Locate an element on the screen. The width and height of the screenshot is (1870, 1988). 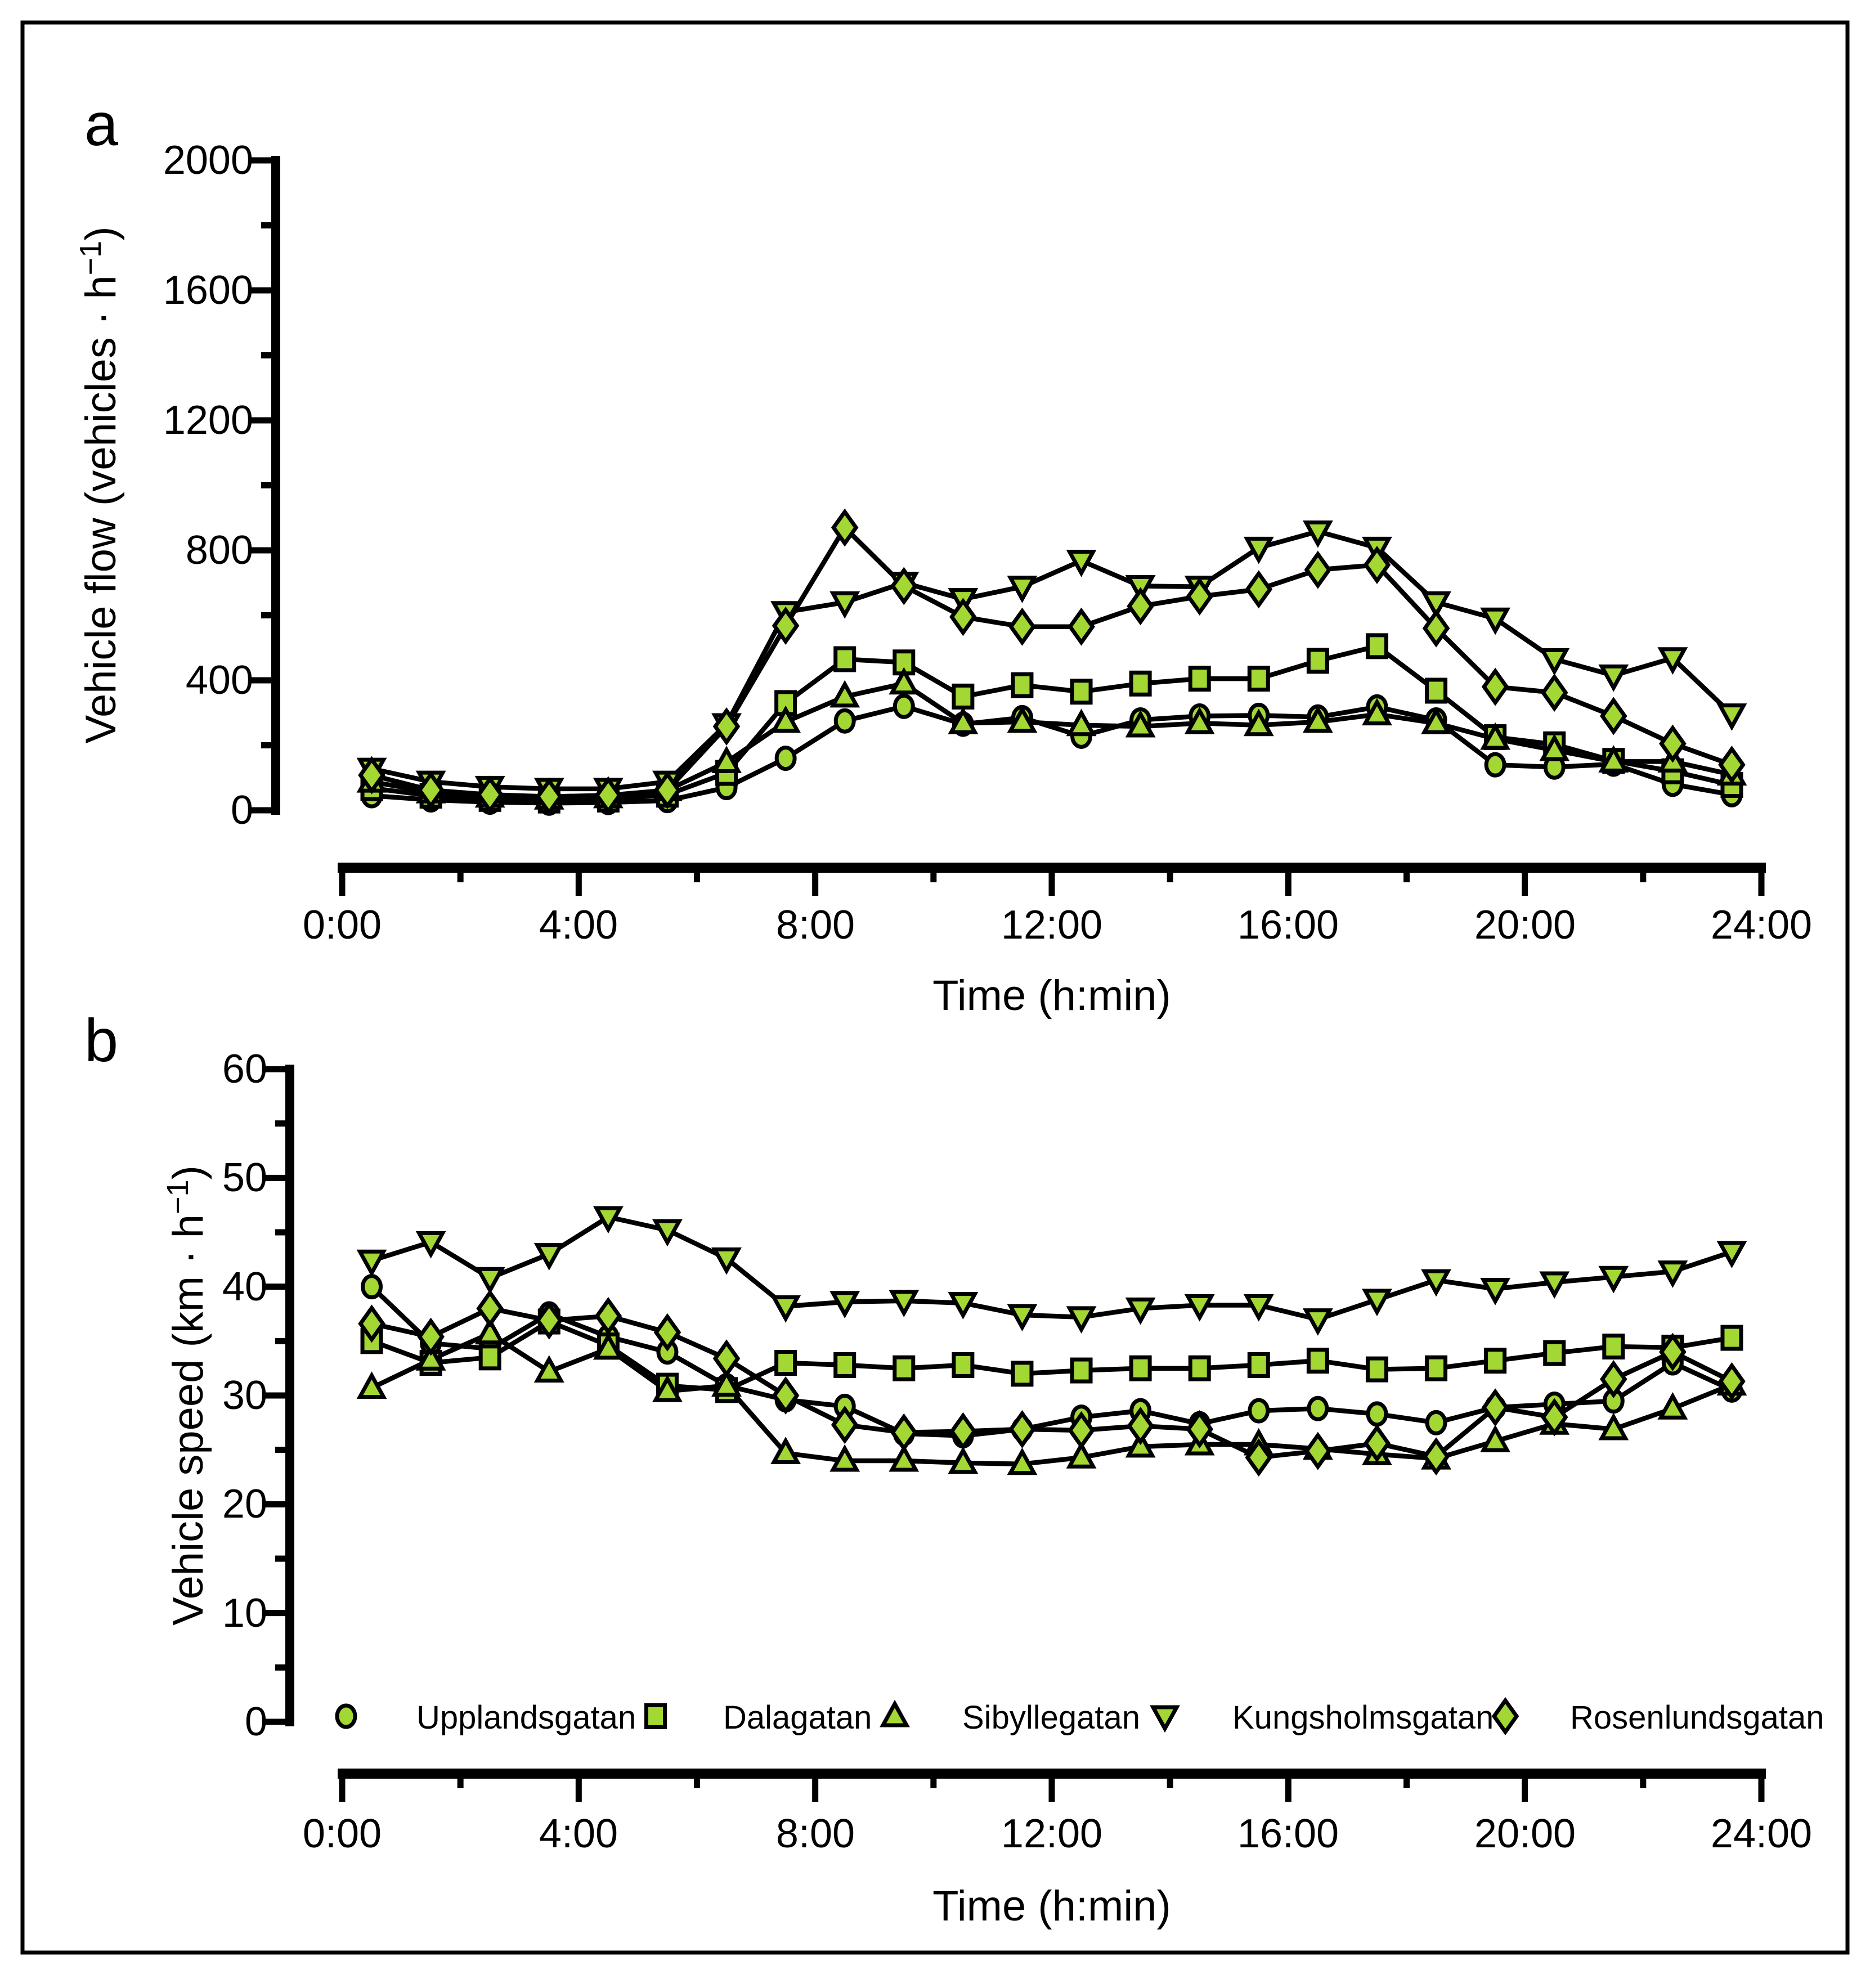
legend-label-sibyllegatan: Sibyllegatan is located at coordinates (1051, 1717).